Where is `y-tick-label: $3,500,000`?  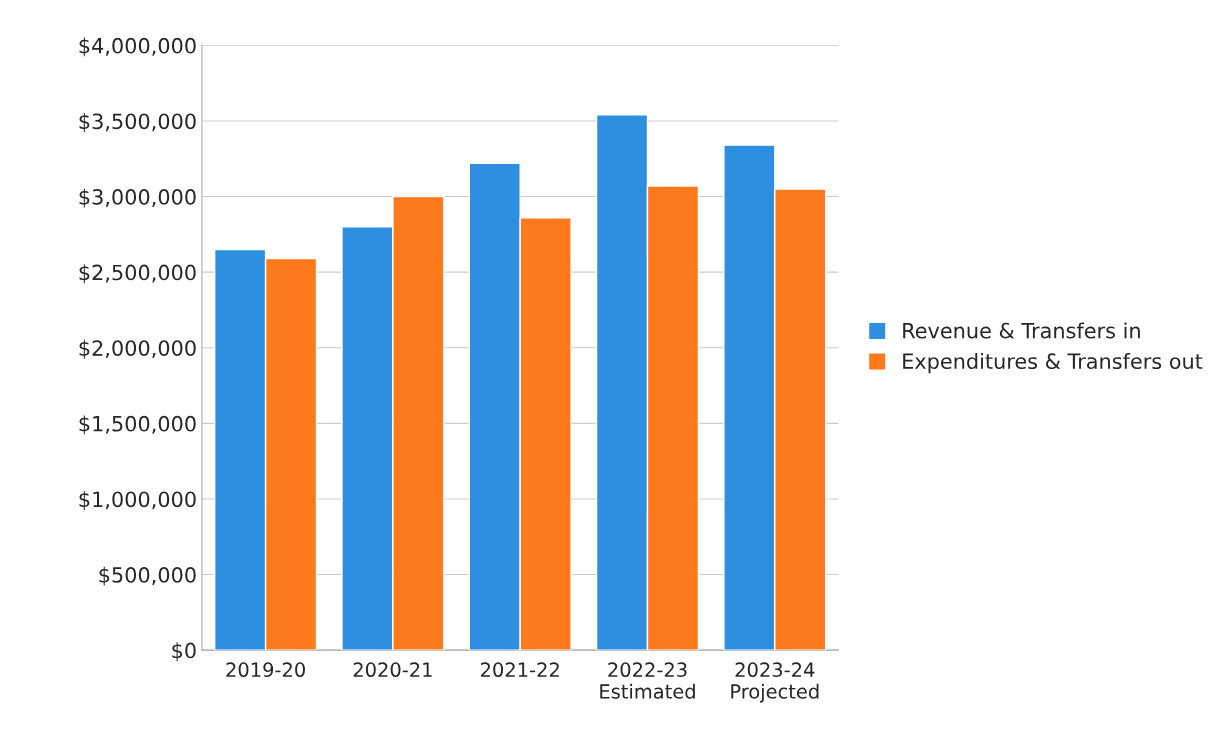
y-tick-label: $3,500,000 is located at coordinates (137, 122).